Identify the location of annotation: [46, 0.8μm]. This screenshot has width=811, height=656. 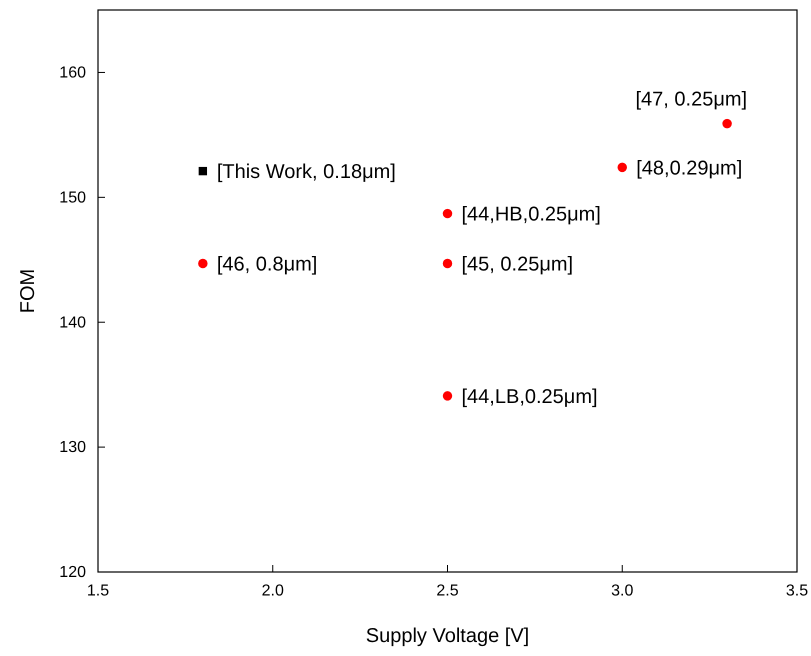
(267, 265).